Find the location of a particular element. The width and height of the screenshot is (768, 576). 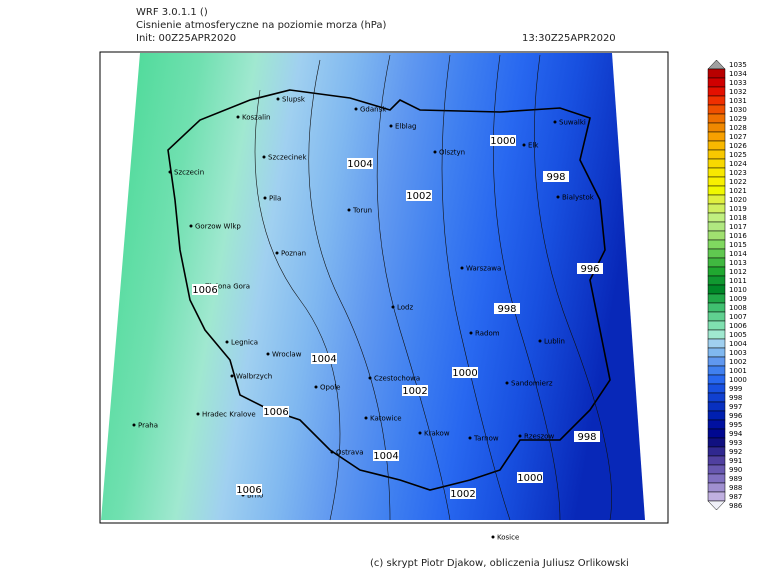

colorbar-label: 1026 is located at coordinates (738, 146).